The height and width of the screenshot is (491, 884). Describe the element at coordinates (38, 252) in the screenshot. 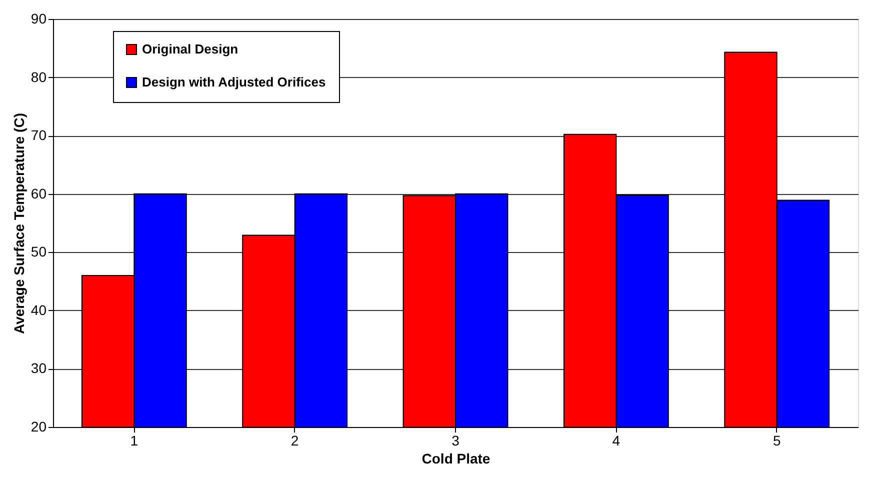

I see `y-tick-label: 50` at that location.